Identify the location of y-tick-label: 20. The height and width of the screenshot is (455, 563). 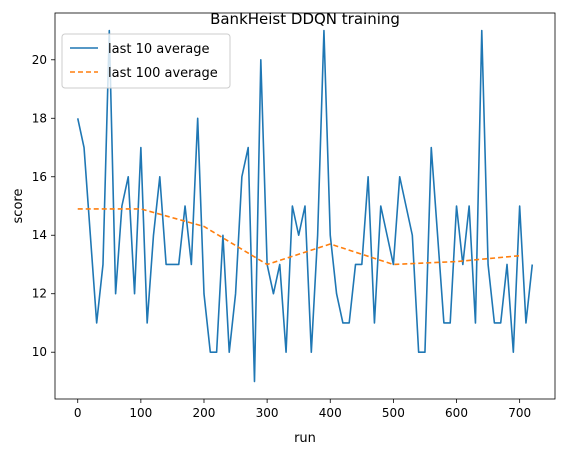
(39, 60).